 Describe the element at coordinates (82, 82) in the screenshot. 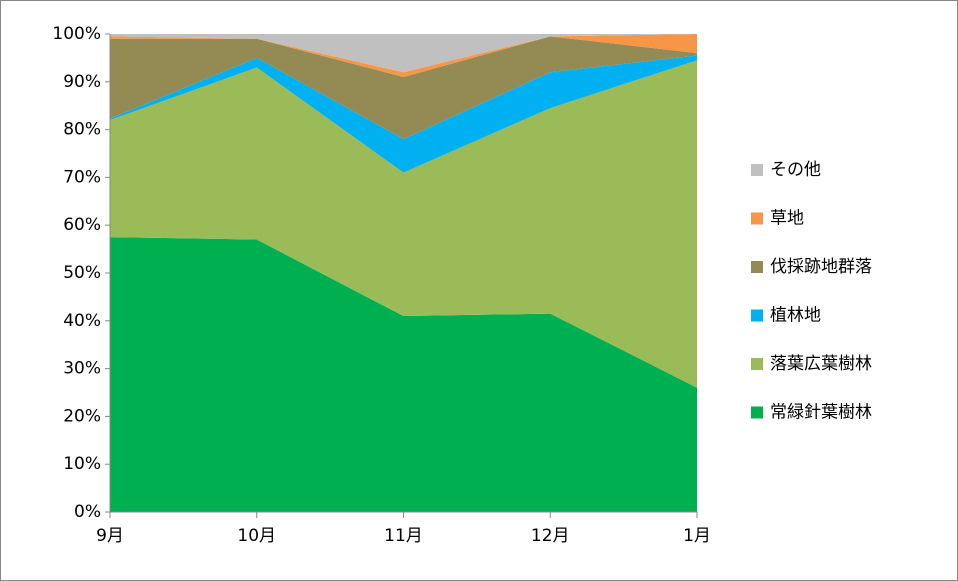

I see `y-tick-label: 90%` at that location.